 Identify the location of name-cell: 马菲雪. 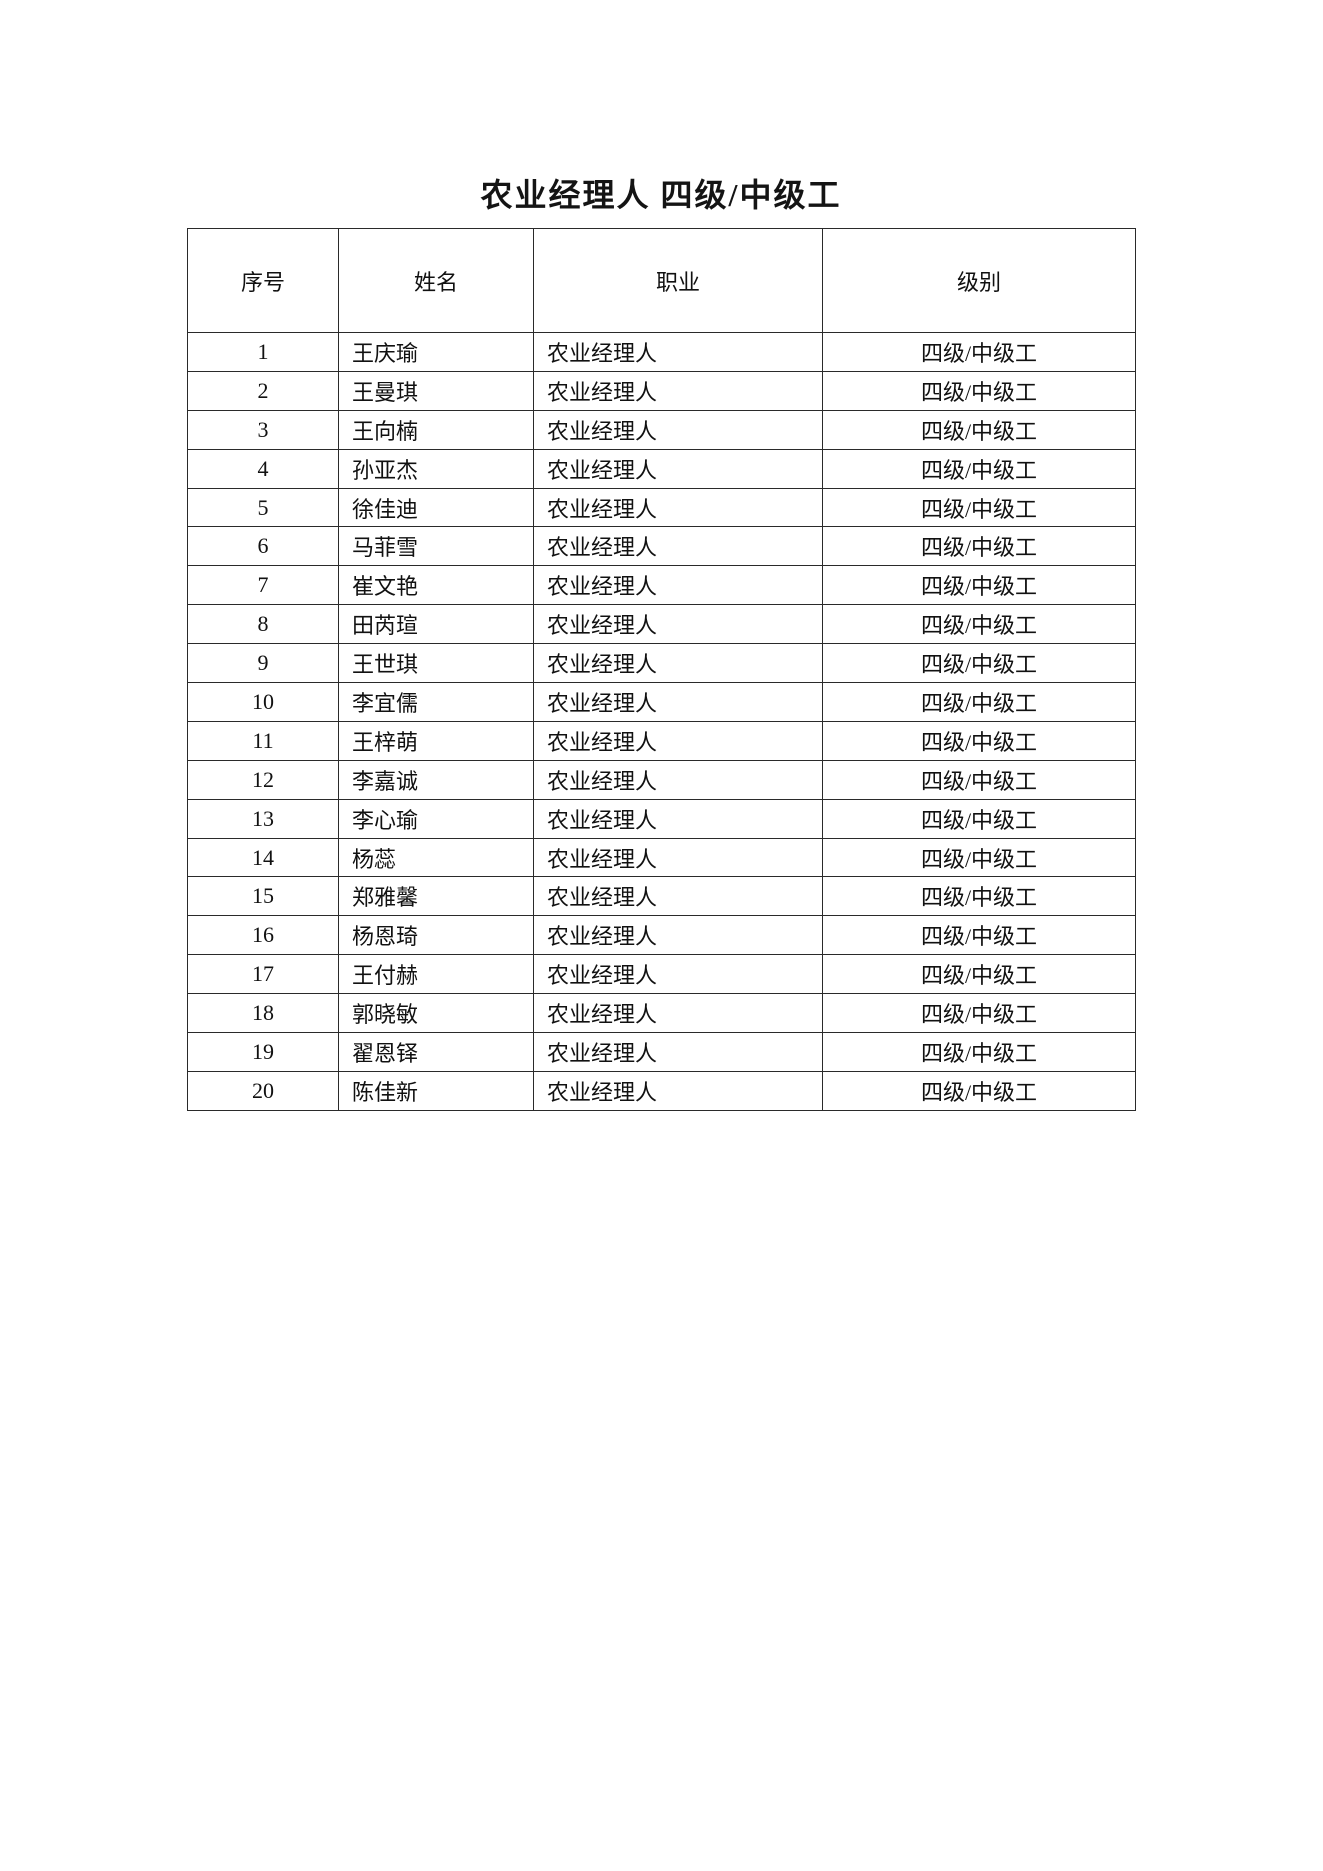
(436, 546).